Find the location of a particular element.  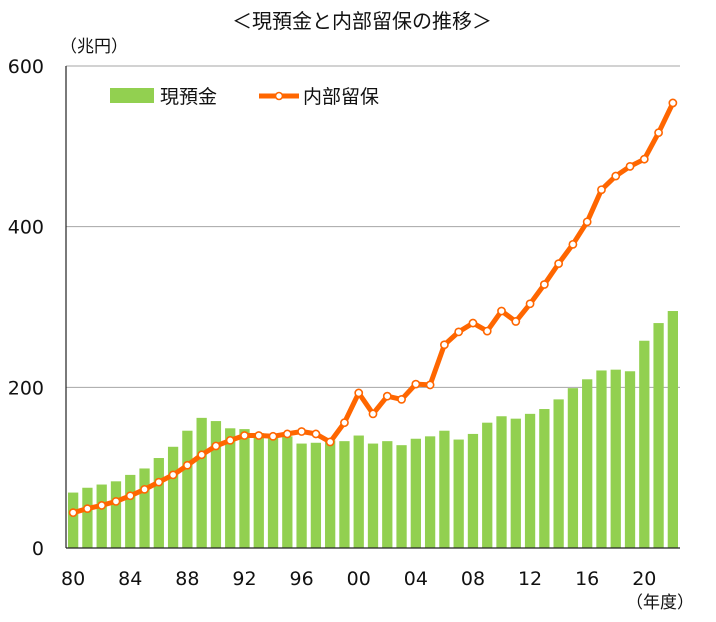

bar-2020 is located at coordinates (644, 444).